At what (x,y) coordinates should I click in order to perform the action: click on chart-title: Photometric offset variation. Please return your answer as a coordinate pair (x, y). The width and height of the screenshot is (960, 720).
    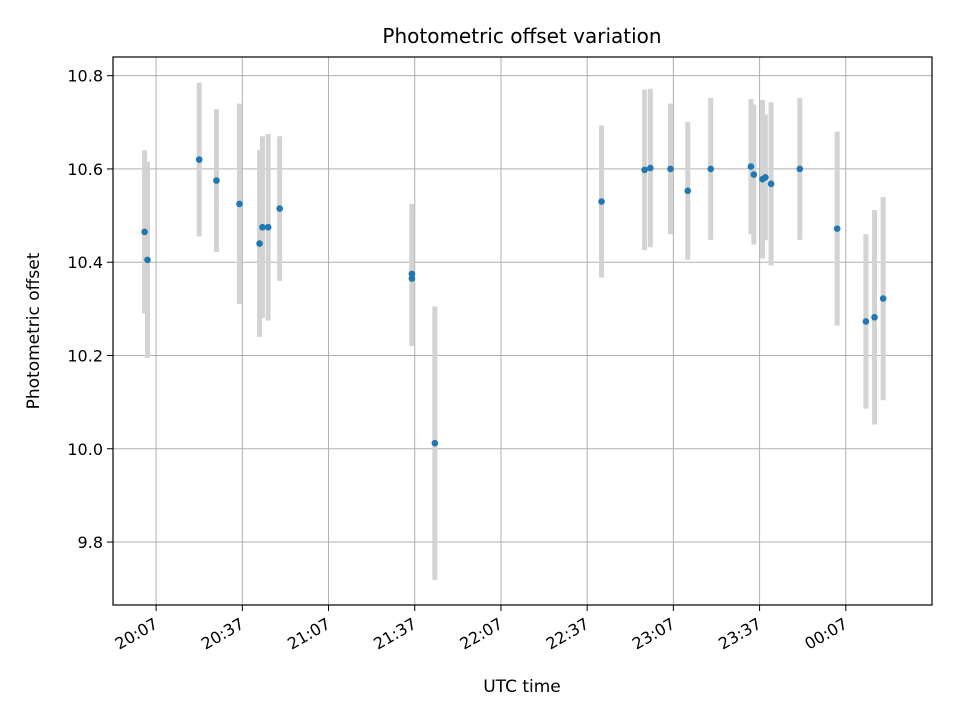
    Looking at the image, I should click on (521, 36).